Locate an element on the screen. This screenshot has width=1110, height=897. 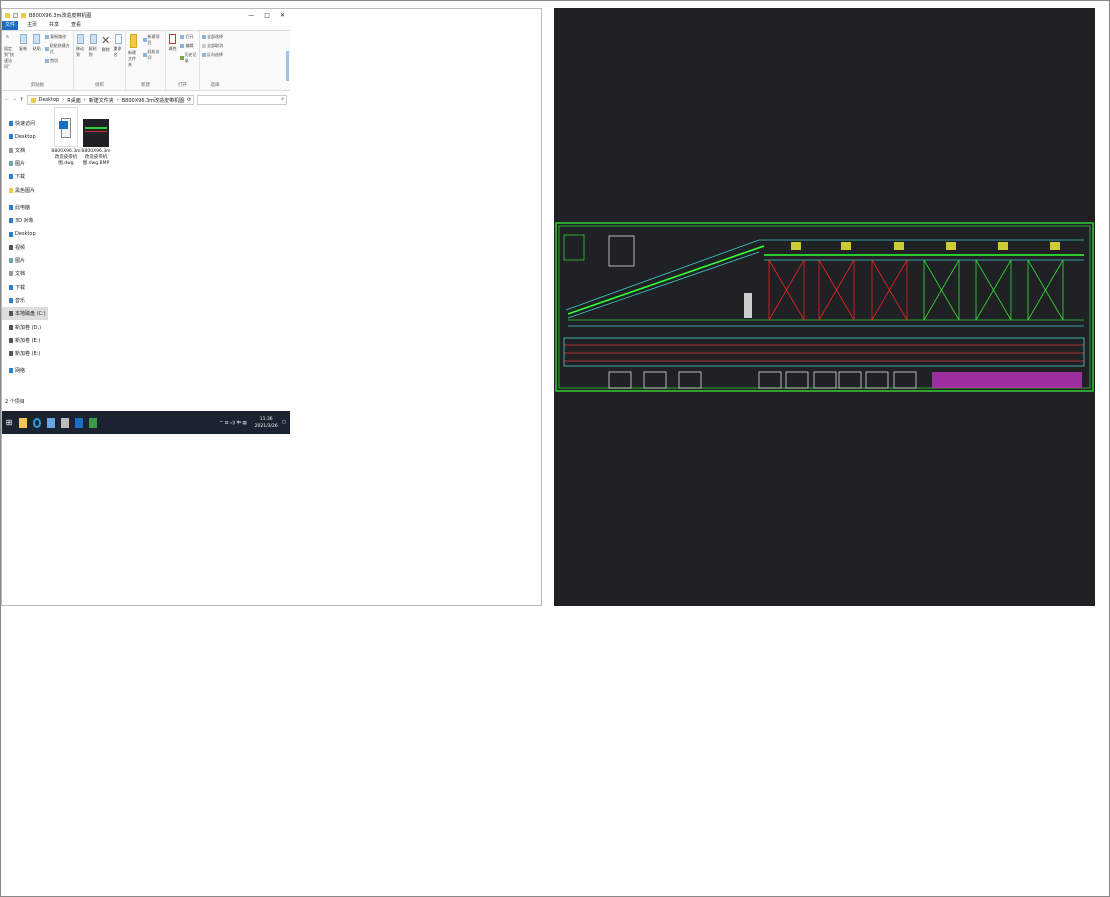
drive-unit is located at coordinates (748, 305).